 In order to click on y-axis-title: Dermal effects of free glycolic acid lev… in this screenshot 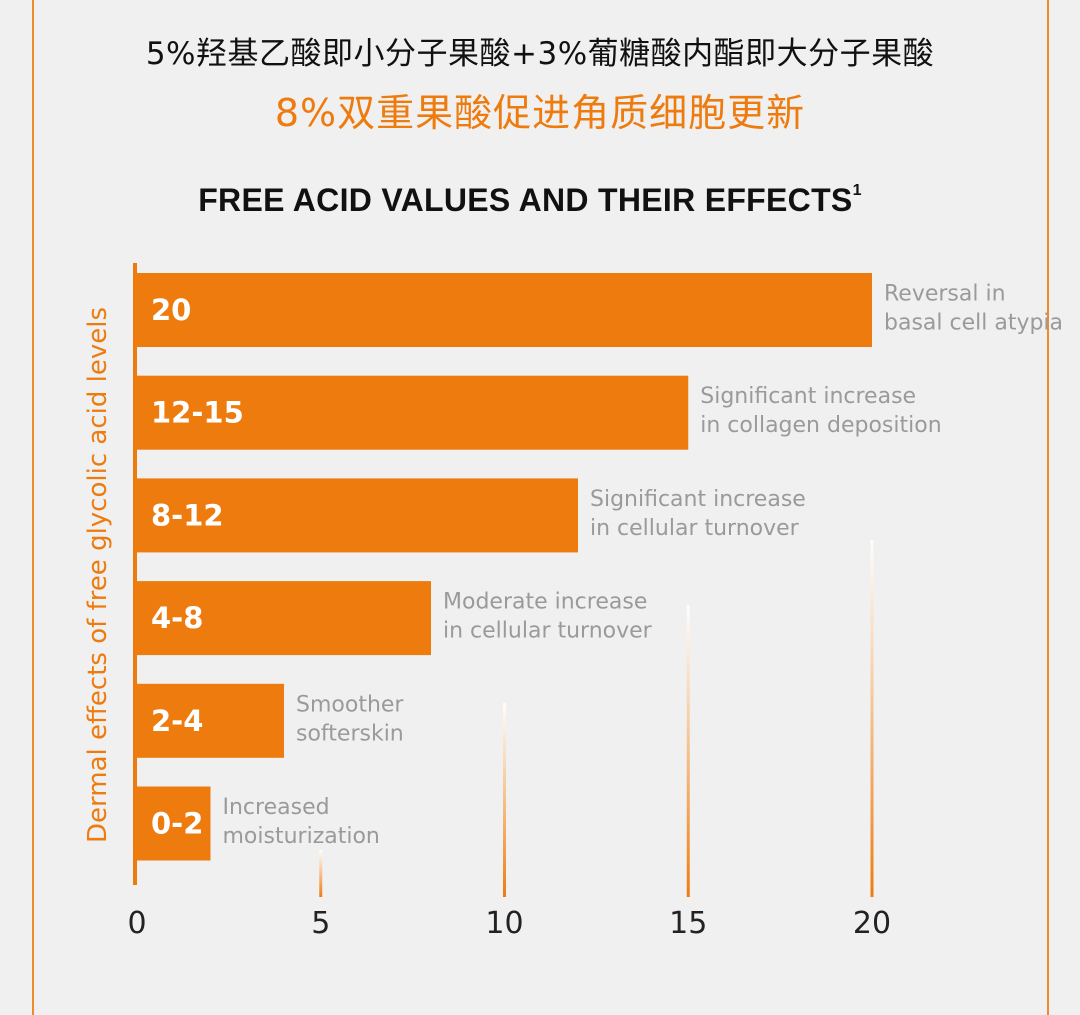, I will do `click(98, 575)`.